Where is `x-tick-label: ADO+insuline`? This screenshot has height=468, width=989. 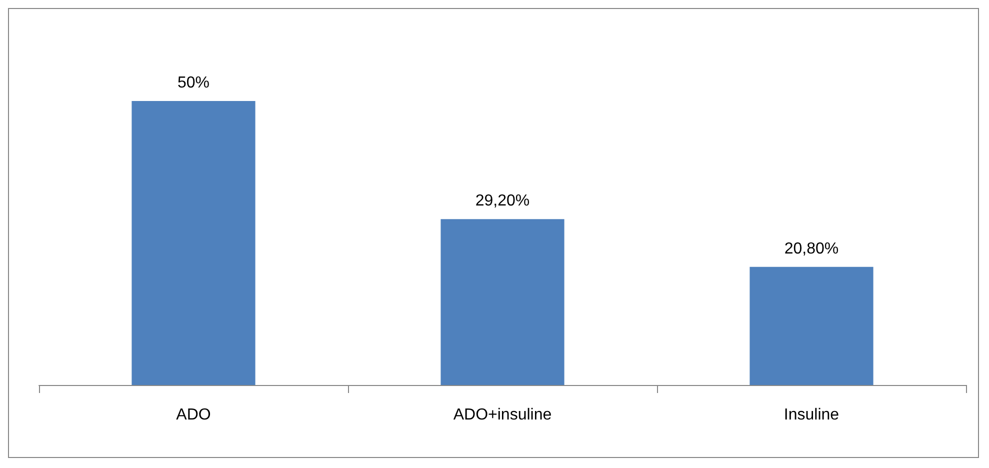
x-tick-label: ADO+insuline is located at coordinates (502, 415).